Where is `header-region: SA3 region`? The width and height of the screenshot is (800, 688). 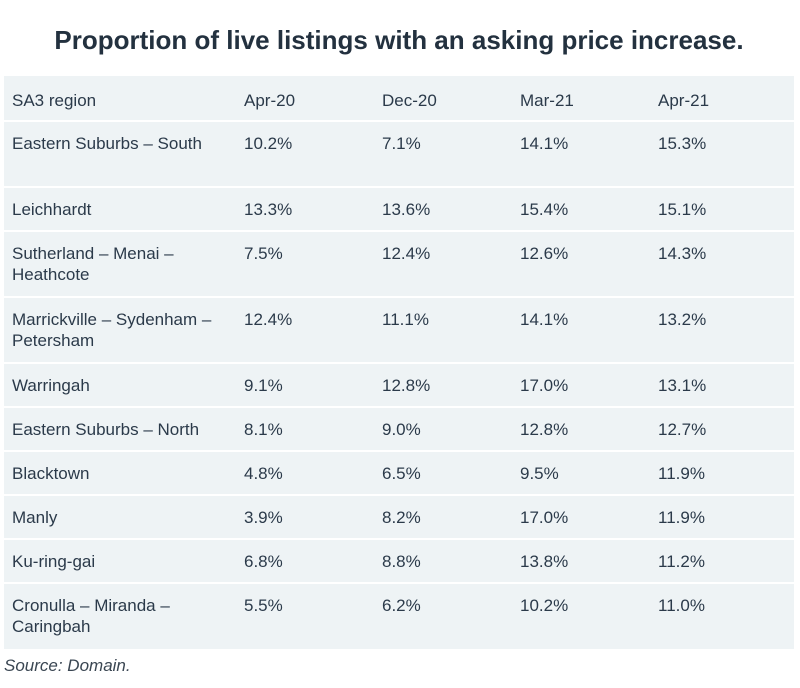
header-region: SA3 region is located at coordinates (54, 100).